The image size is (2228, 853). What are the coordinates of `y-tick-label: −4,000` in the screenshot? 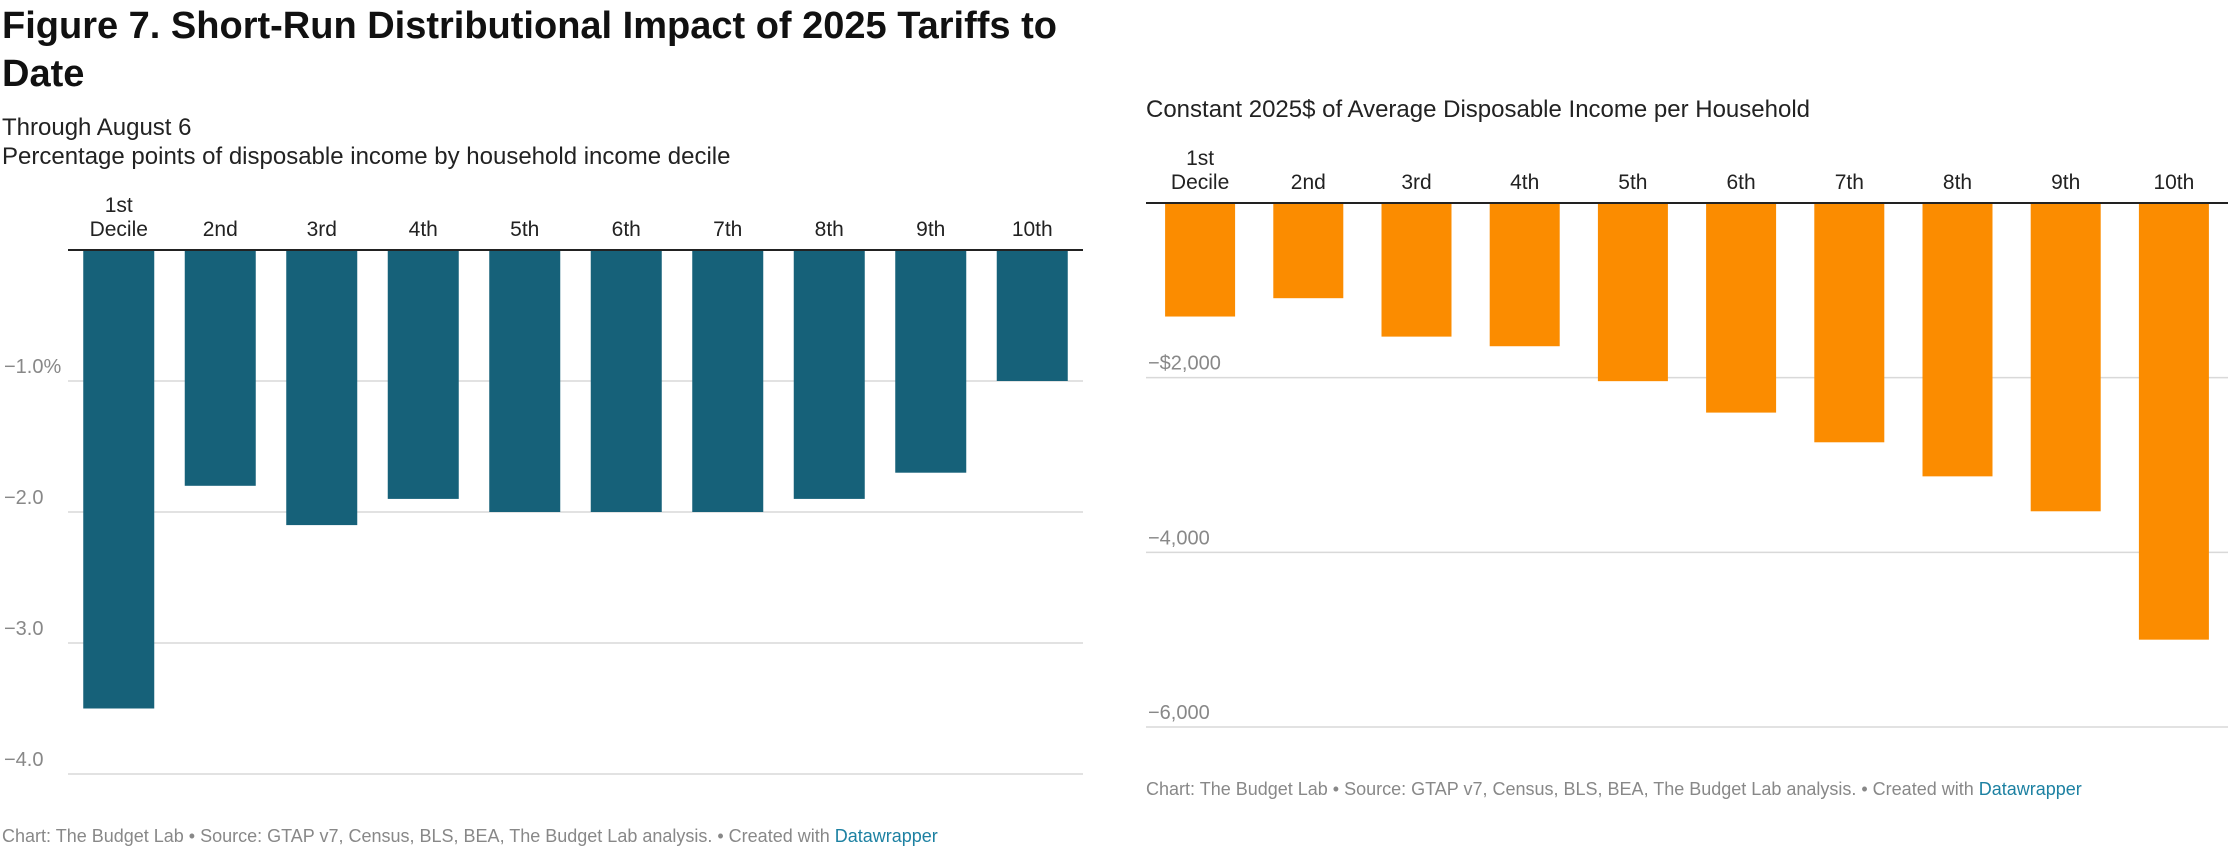 It's located at (1179, 538).